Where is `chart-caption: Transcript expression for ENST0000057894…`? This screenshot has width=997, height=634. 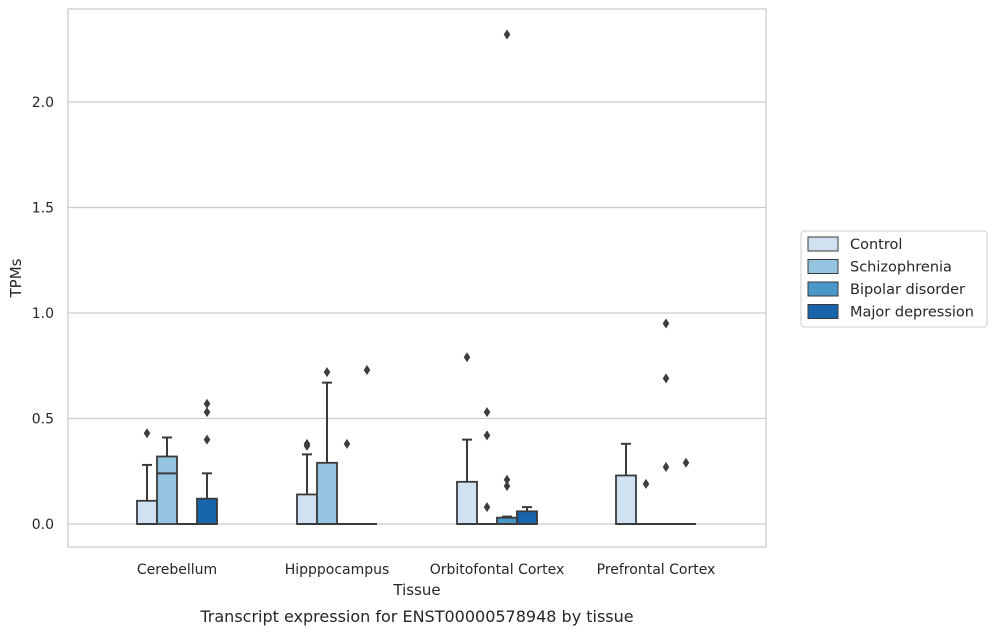
chart-caption: Transcript expression for ENST0000057894… is located at coordinates (416, 616).